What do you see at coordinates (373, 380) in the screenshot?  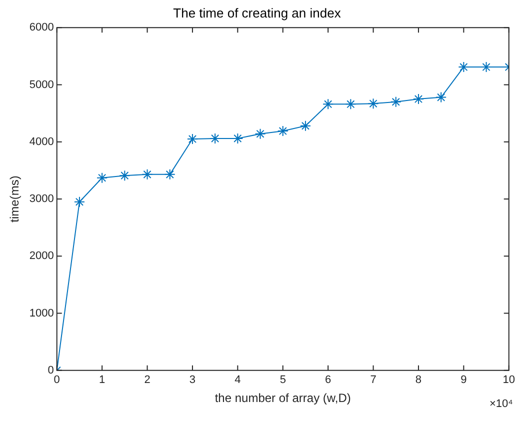 I see `x-tick-label: 7` at bounding box center [373, 380].